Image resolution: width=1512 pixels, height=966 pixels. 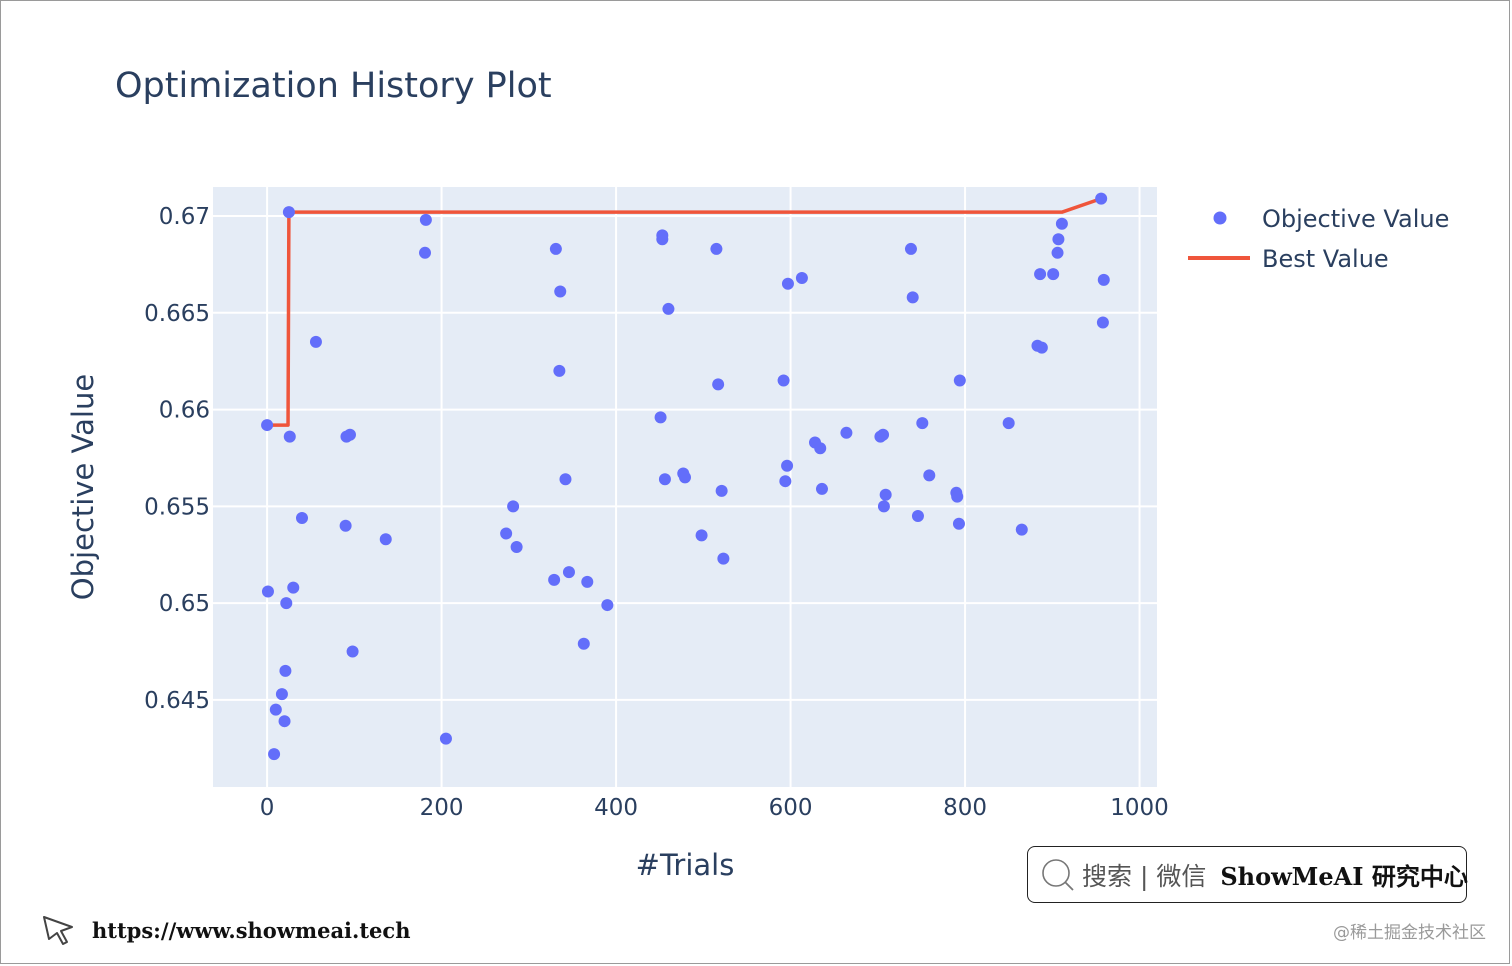 What do you see at coordinates (1139, 808) in the screenshot?
I see `x-tick-label: 1000` at bounding box center [1139, 808].